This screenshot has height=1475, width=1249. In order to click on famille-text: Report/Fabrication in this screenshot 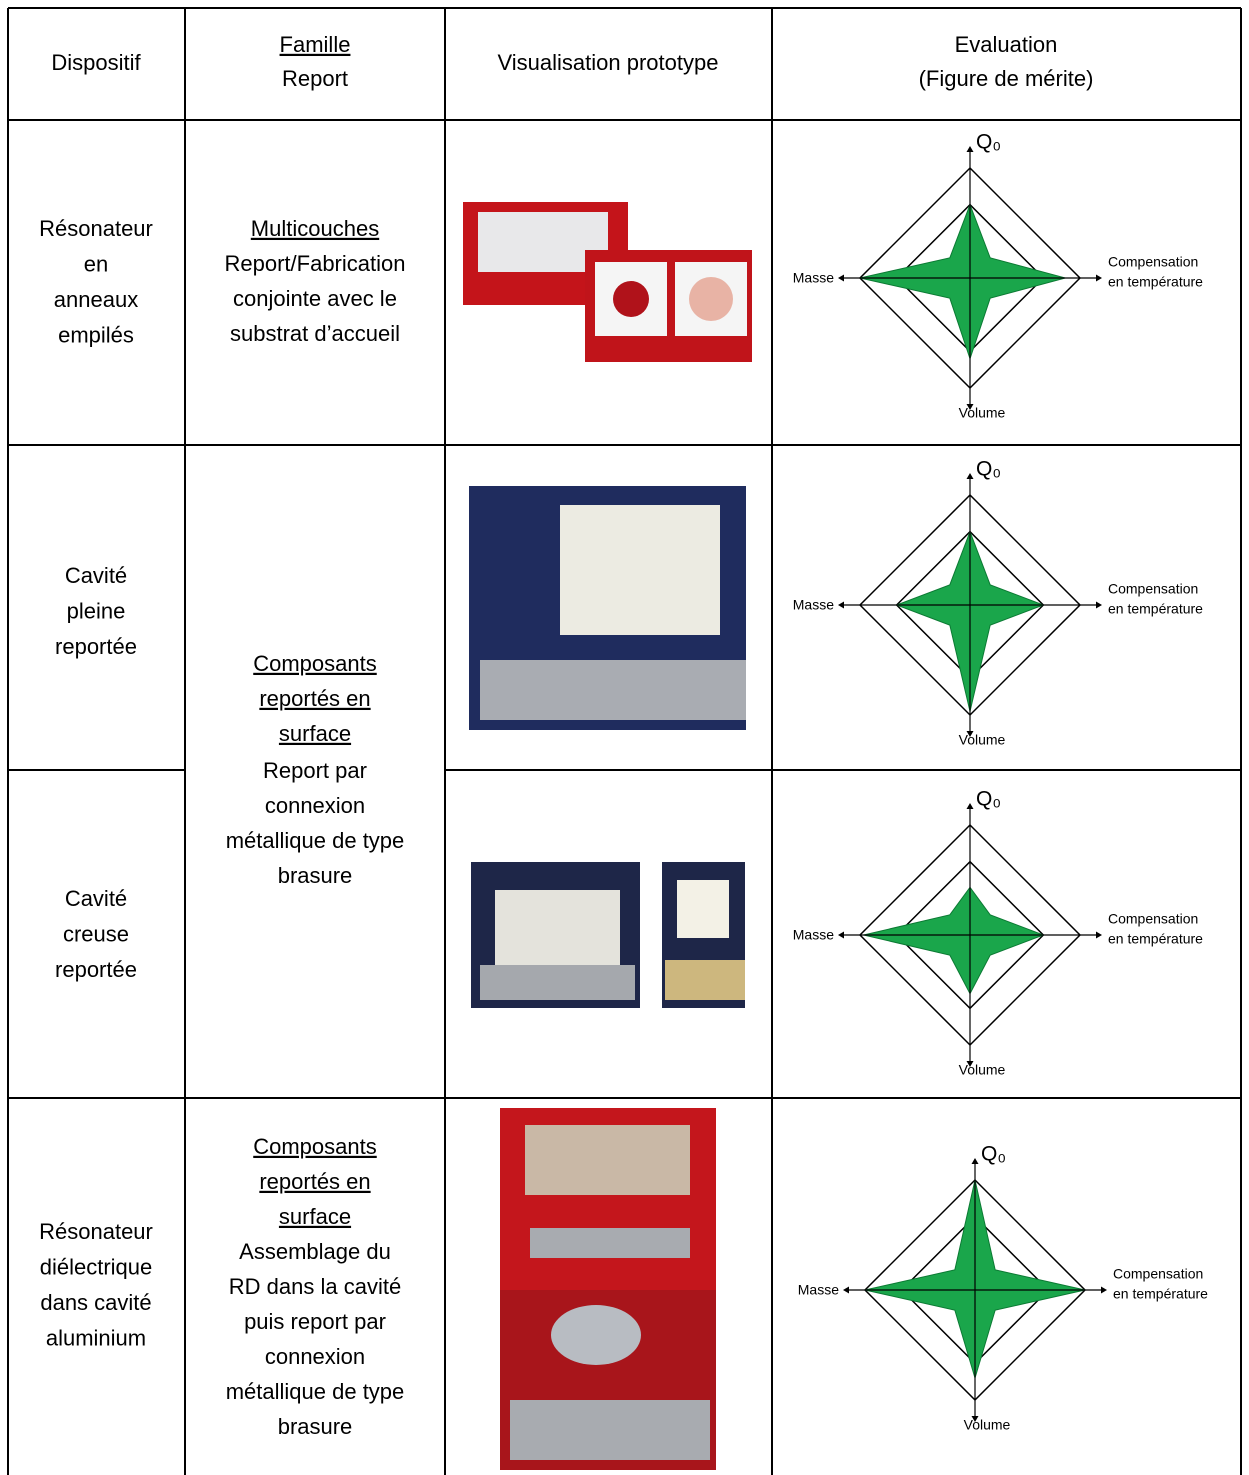, I will do `click(315, 263)`.